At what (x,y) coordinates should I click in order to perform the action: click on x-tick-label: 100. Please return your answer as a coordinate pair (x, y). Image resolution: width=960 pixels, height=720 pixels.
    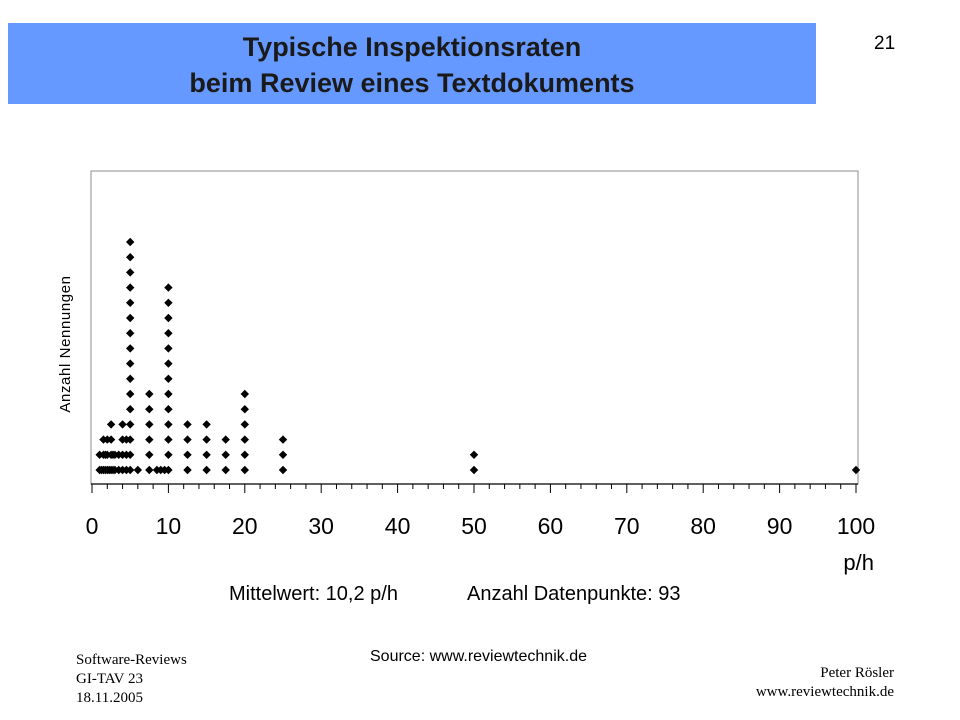
    Looking at the image, I should click on (856, 526).